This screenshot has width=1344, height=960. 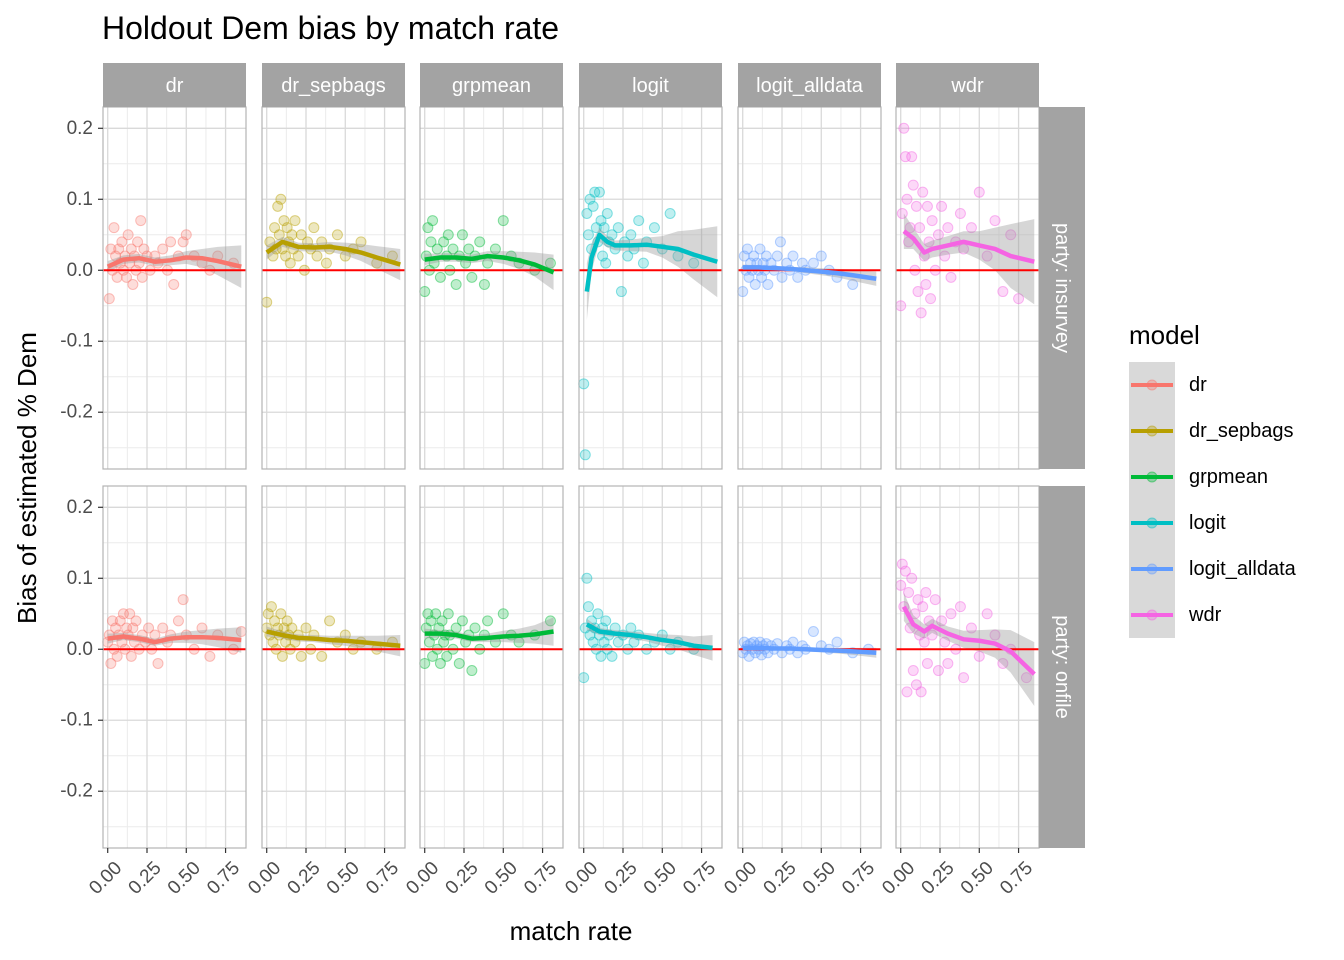 I want to click on confidence-band, so click(x=969, y=259).